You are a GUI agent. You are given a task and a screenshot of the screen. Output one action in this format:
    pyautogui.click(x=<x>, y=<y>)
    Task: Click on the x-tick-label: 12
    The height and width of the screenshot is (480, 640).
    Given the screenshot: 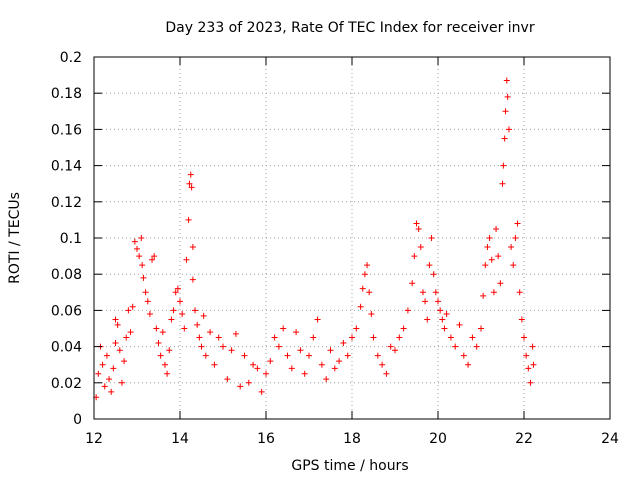 What is the action you would take?
    pyautogui.click(x=94, y=439)
    